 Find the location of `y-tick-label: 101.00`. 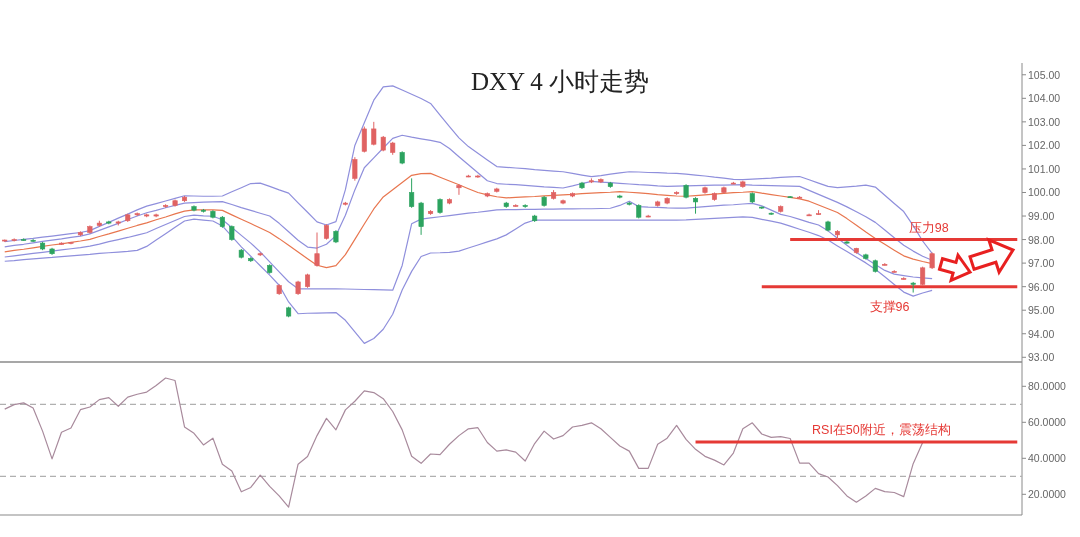

y-tick-label: 101.00 is located at coordinates (1044, 168).